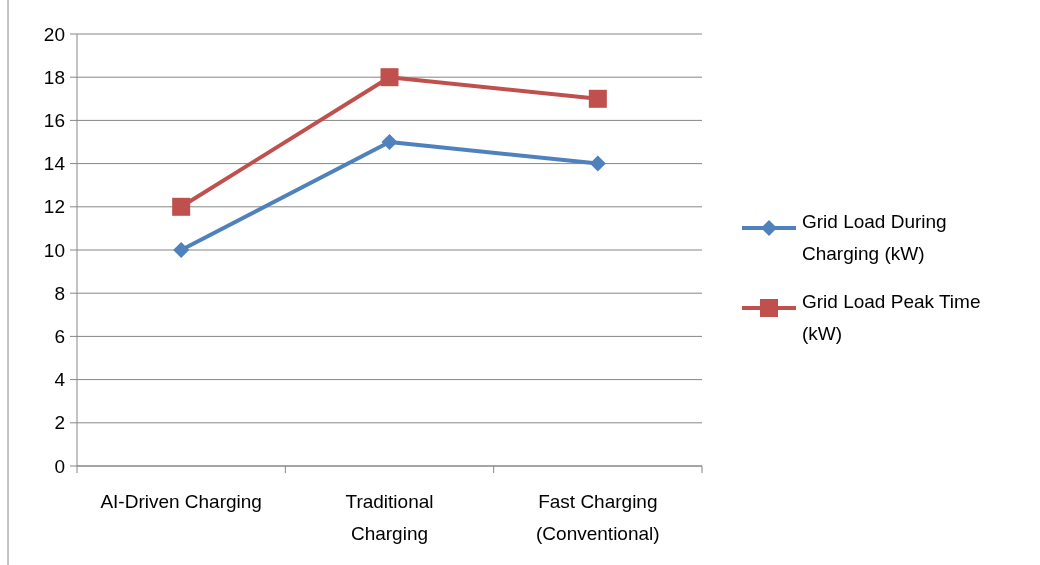 The width and height of the screenshot is (1040, 565). I want to click on y-tick-label: 2, so click(59, 423).